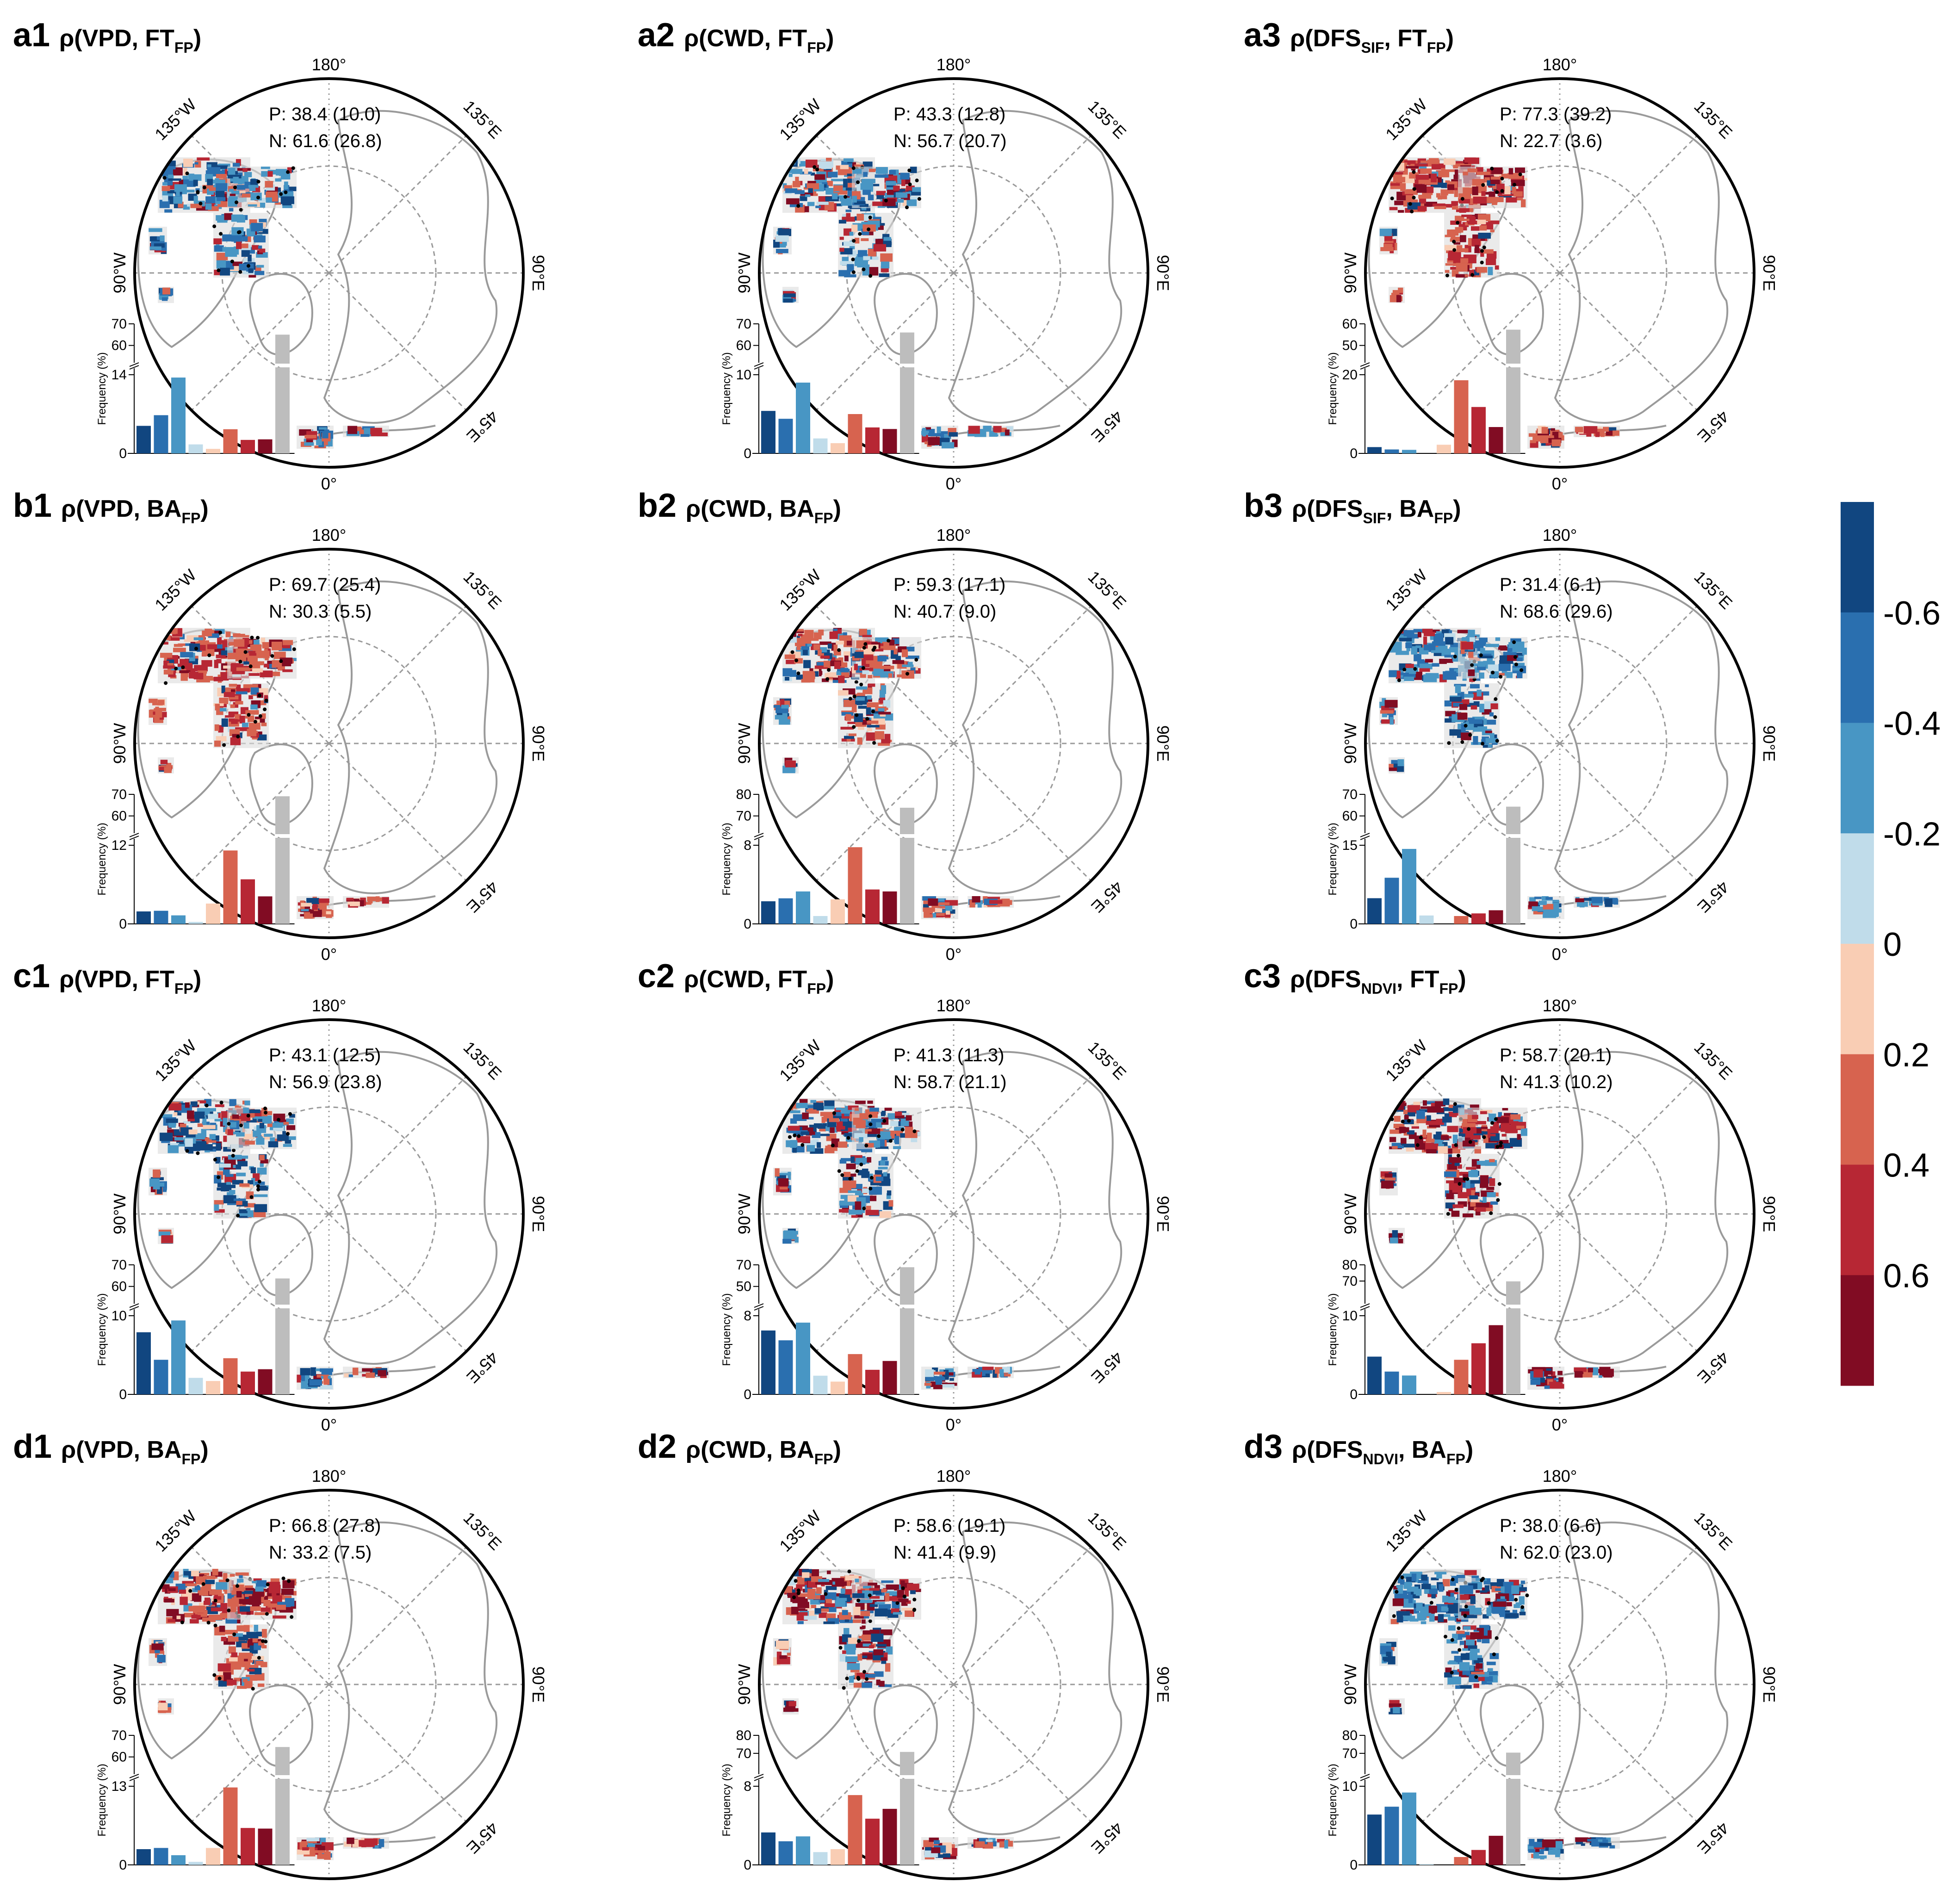 The width and height of the screenshot is (1960, 1882). Describe the element at coordinates (329, 64) in the screenshot. I see `lon-label-180: 180°` at that location.